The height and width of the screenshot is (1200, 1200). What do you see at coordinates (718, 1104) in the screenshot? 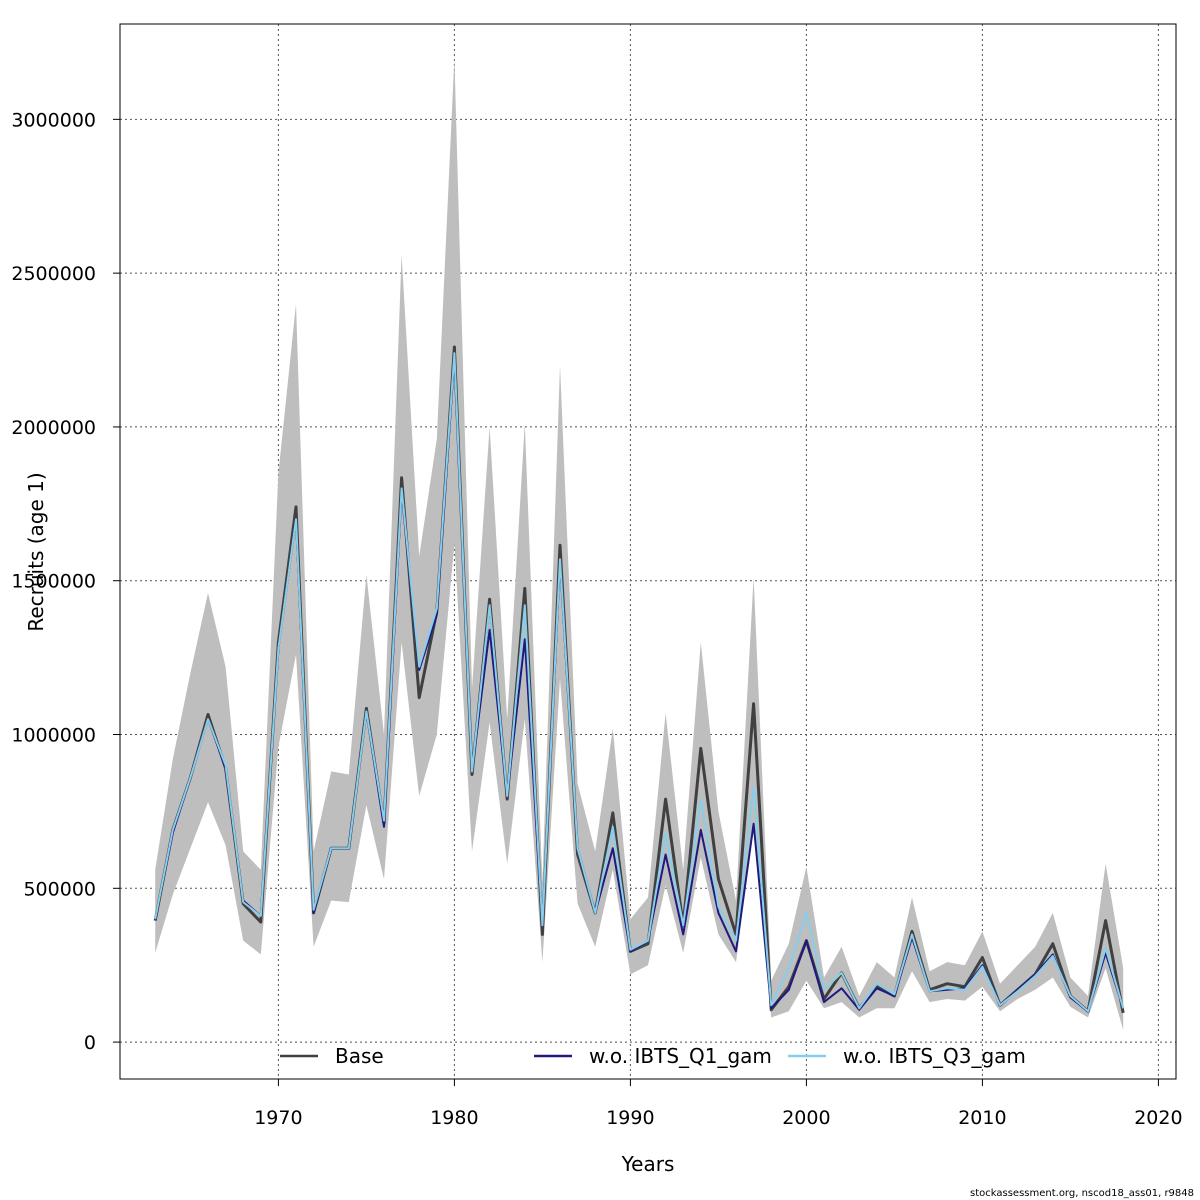
I see `x-axis: 1970 1980 1990 2000 2010 2020` at bounding box center [718, 1104].